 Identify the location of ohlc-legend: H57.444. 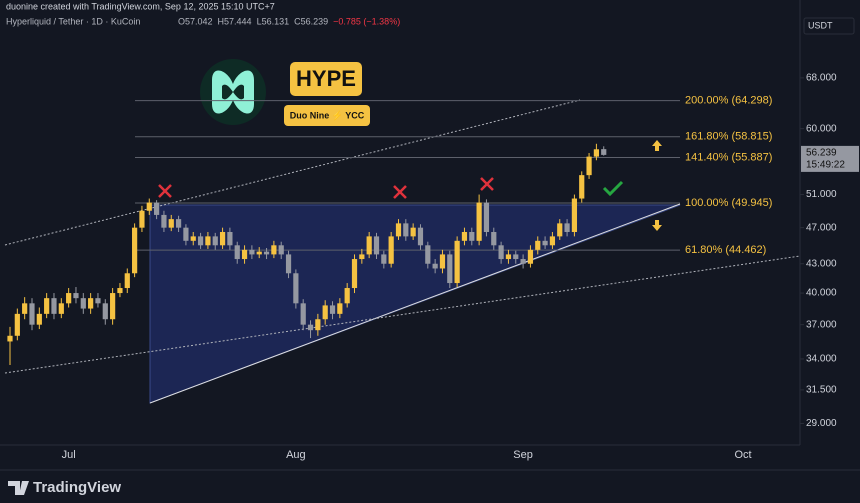
(235, 21).